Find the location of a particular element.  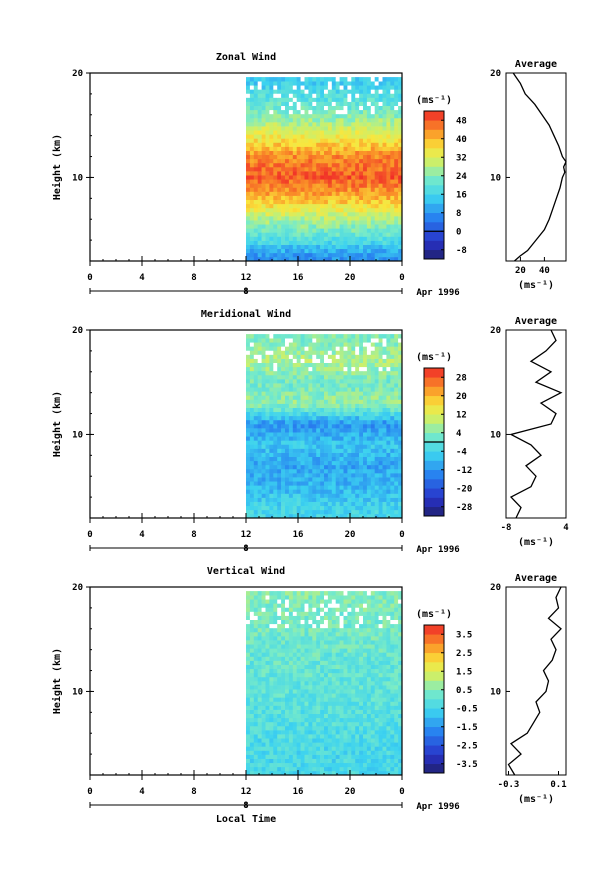

colorbar-tick-label: -28 is located at coordinates (464, 508).